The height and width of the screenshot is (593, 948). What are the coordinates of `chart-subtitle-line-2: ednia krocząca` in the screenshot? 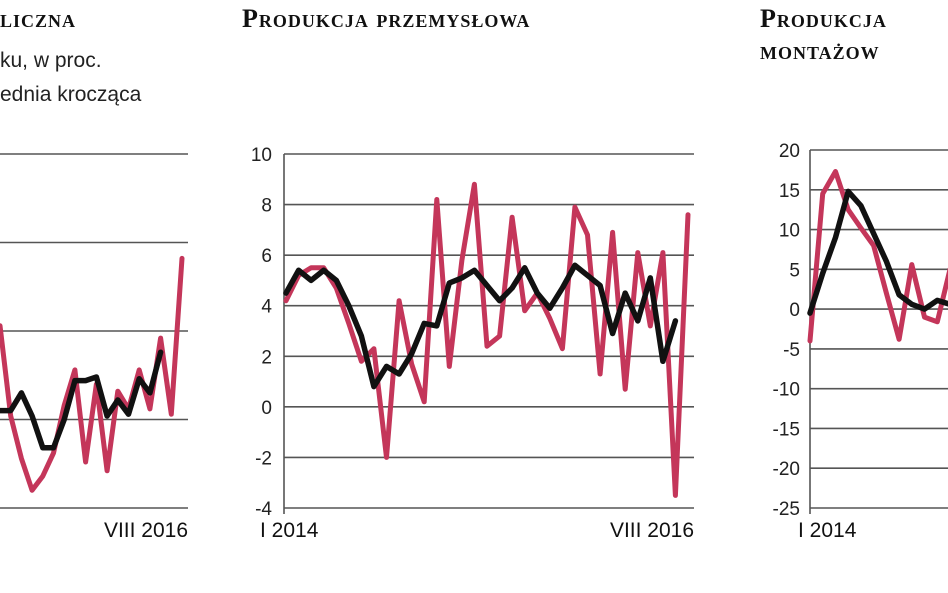 It's located at (71, 94).